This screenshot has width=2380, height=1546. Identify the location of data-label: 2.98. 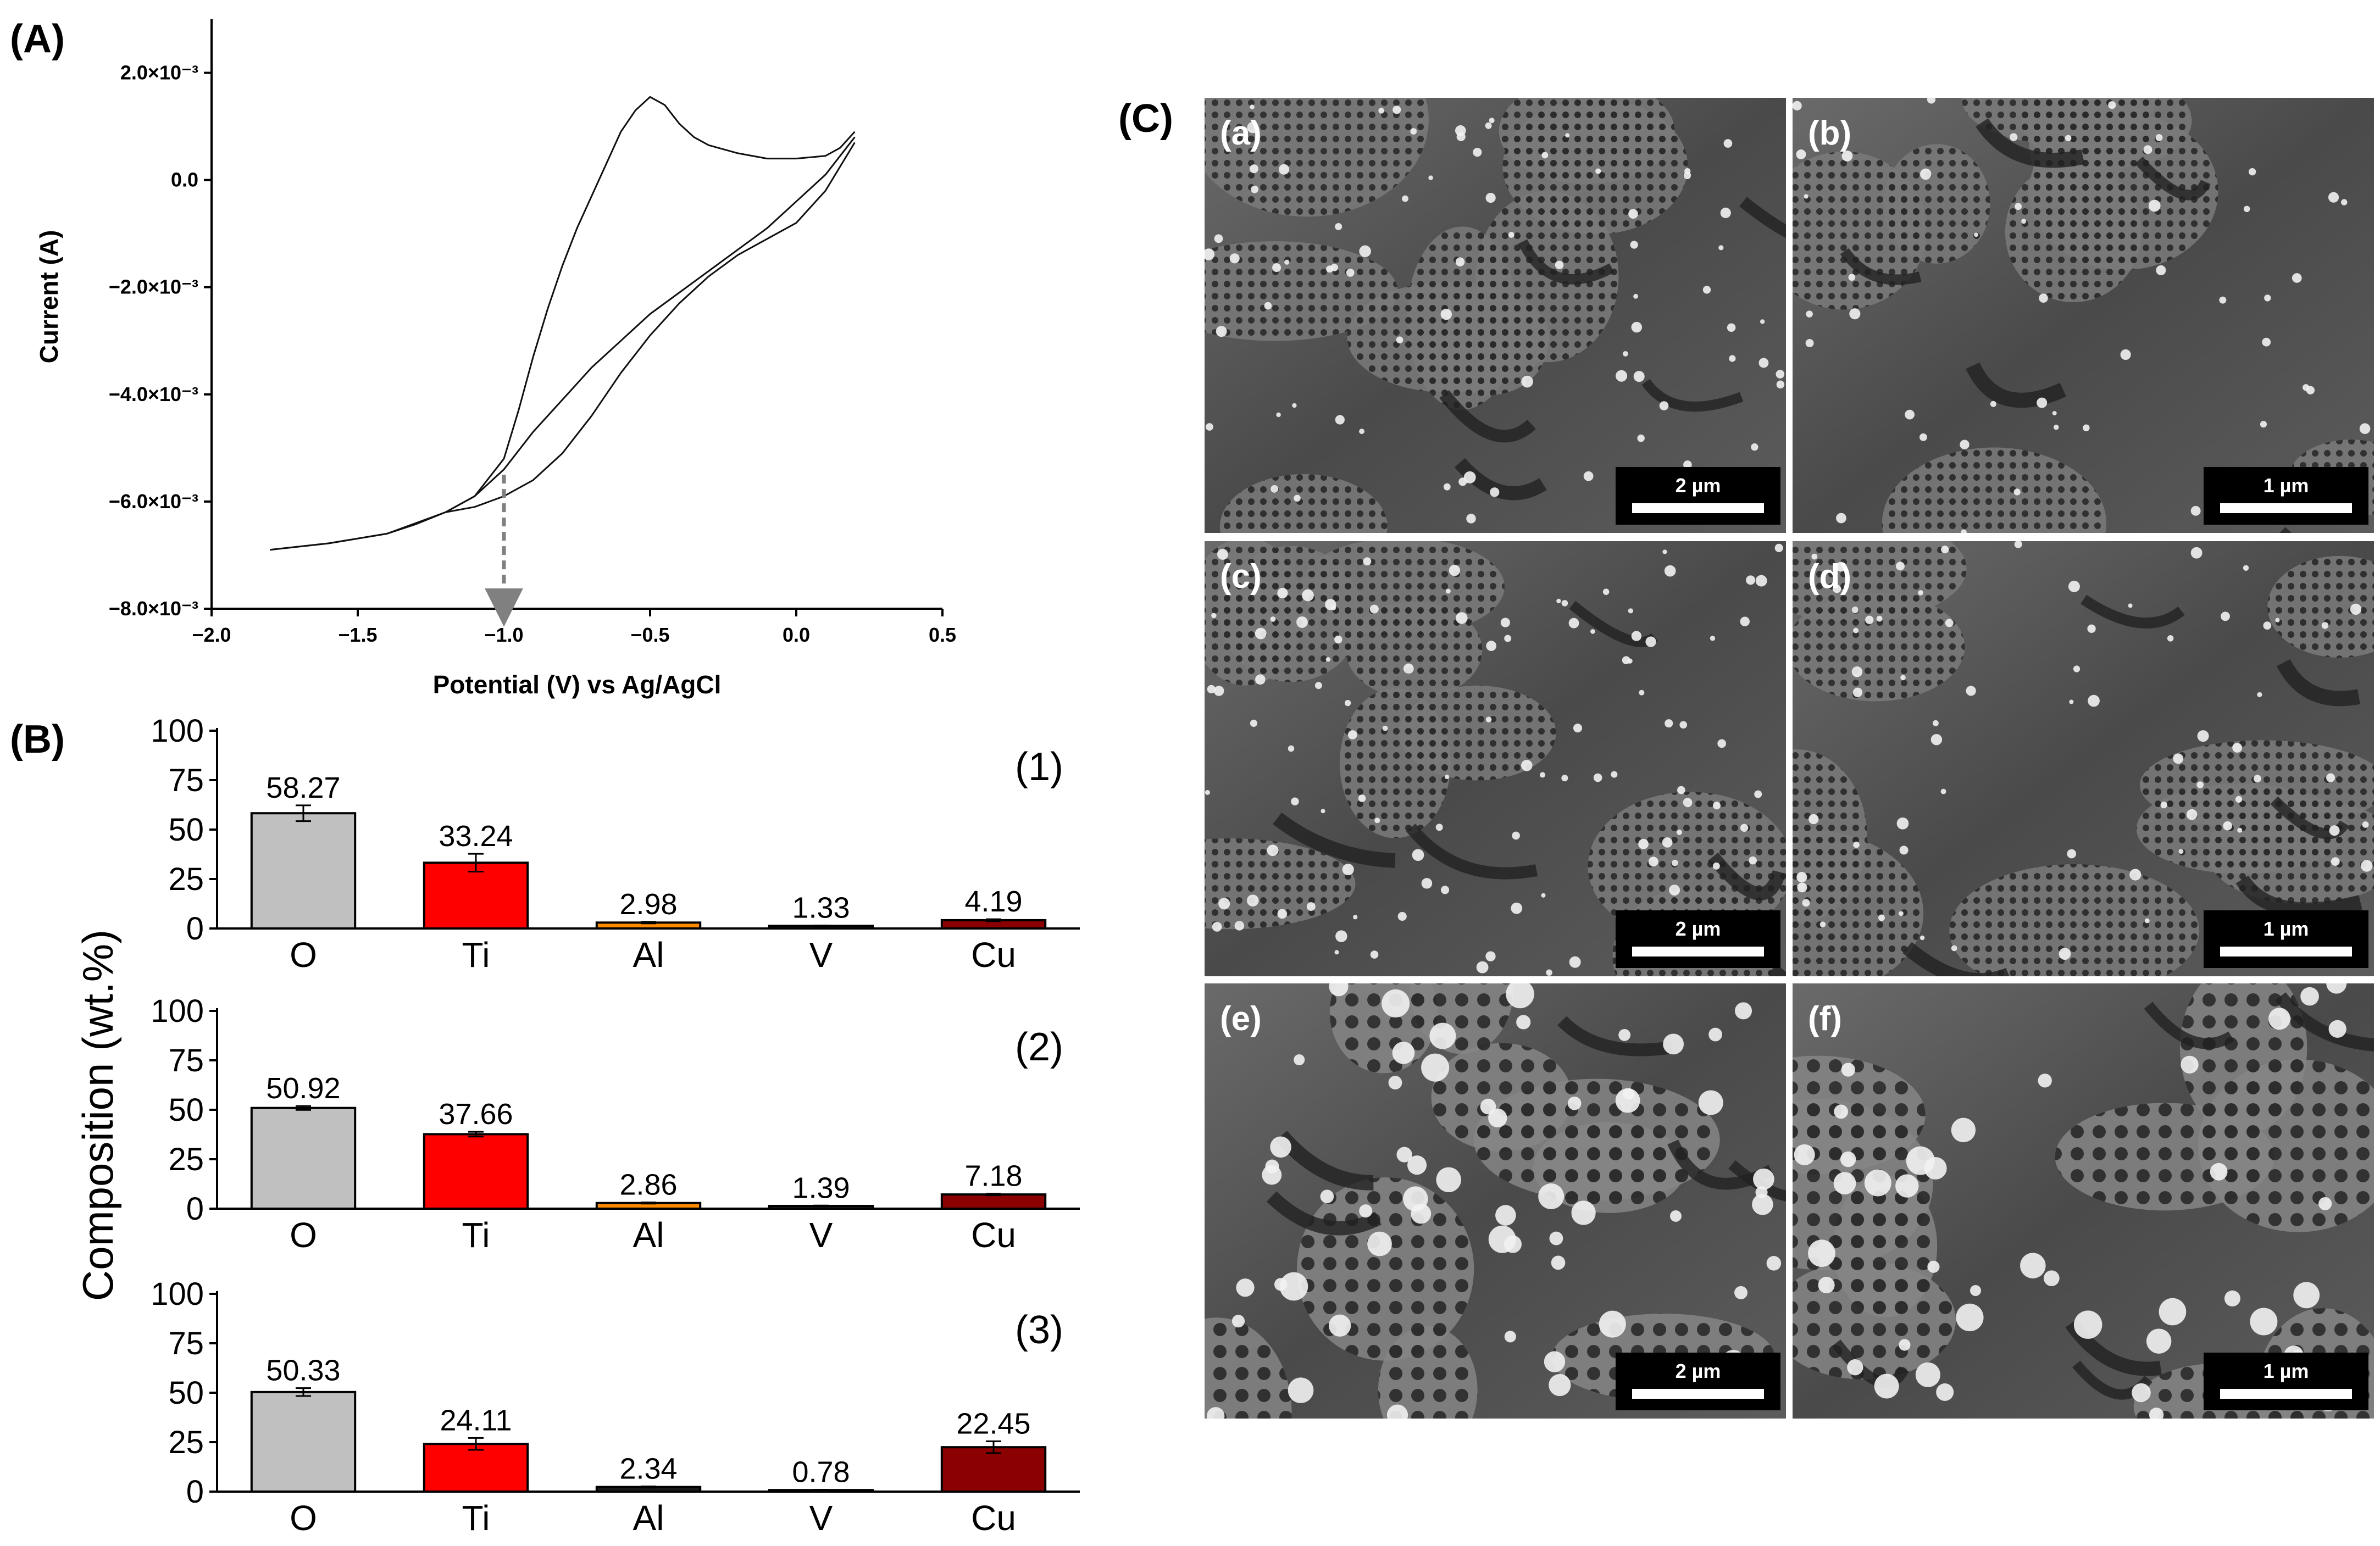
(648, 904).